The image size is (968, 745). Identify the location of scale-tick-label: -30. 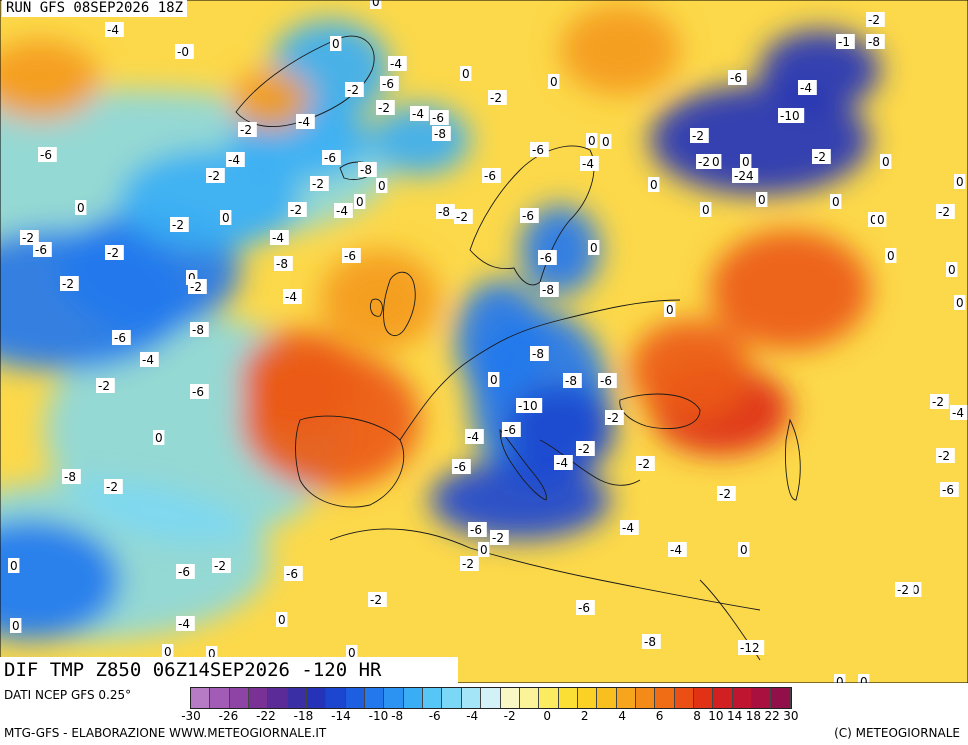
(191, 716).